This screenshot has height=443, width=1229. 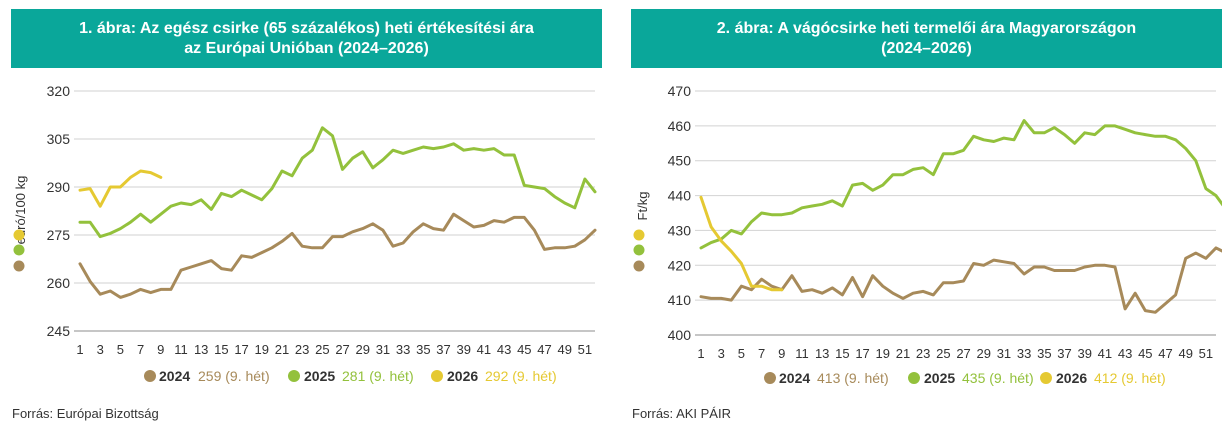 I want to click on legend-note-1-2025: 281 (9. hét), so click(x=378, y=376).